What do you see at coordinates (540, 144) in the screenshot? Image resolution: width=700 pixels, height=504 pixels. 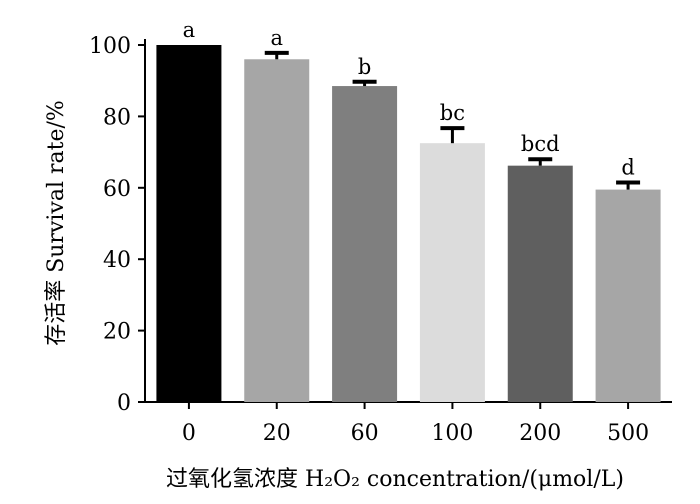 I see `significance-label: bcd` at bounding box center [540, 144].